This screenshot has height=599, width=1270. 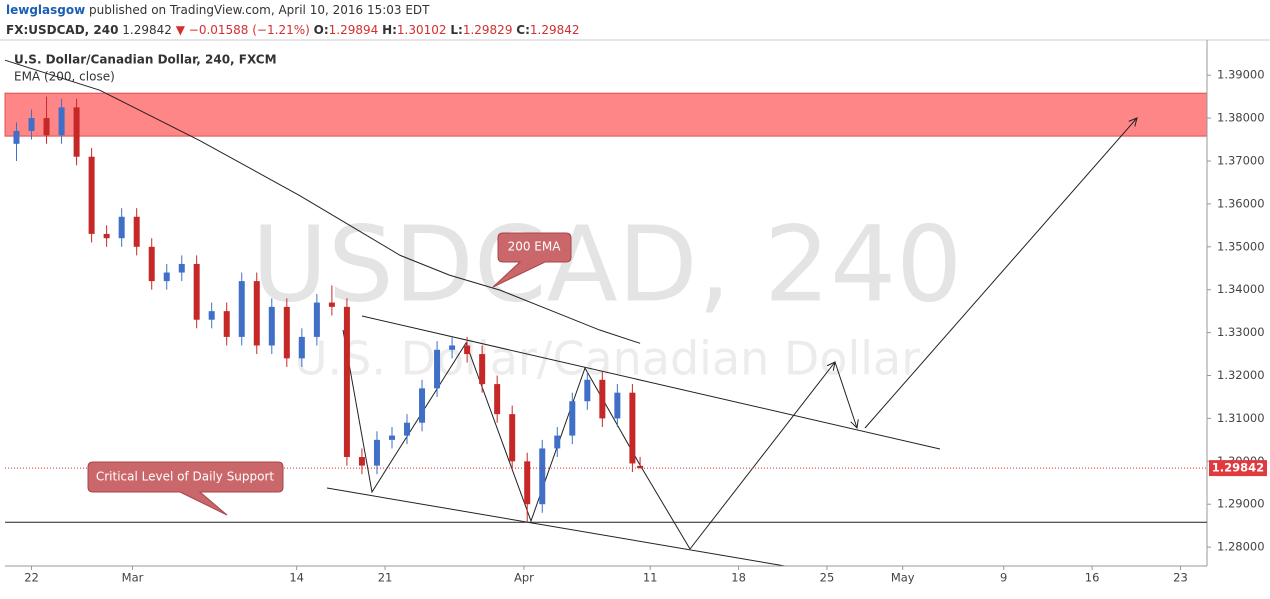 I want to click on change: ▼ −0.01588 (−1.21%), so click(x=243, y=30).